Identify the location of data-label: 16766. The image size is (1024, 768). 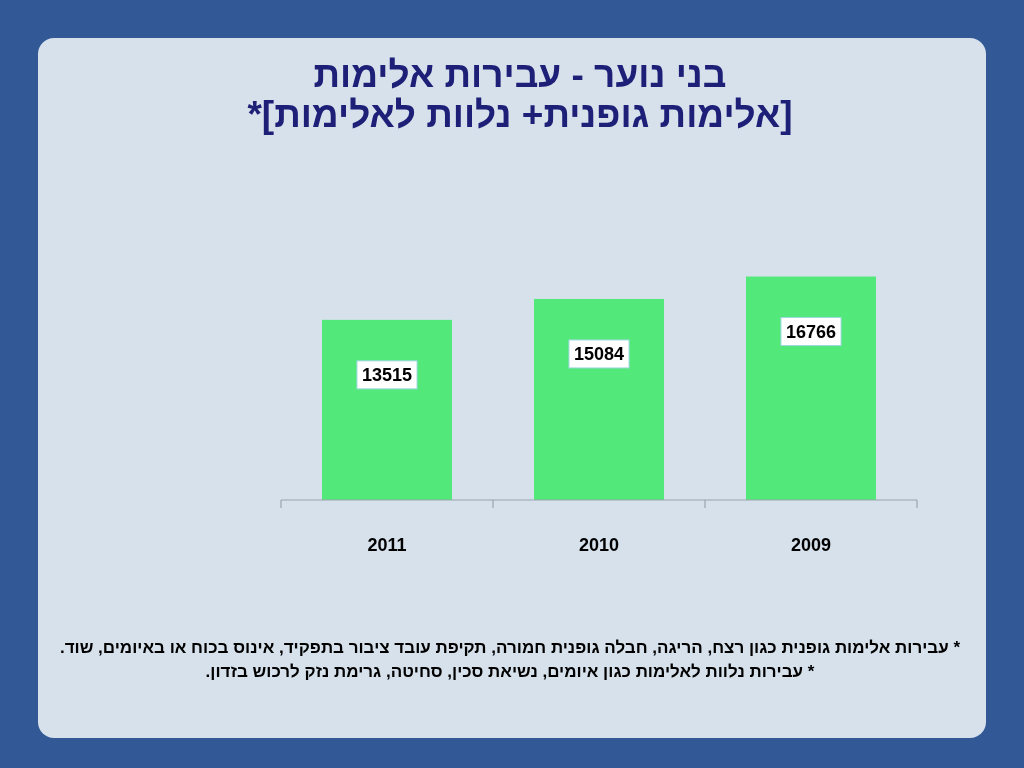
(811, 332).